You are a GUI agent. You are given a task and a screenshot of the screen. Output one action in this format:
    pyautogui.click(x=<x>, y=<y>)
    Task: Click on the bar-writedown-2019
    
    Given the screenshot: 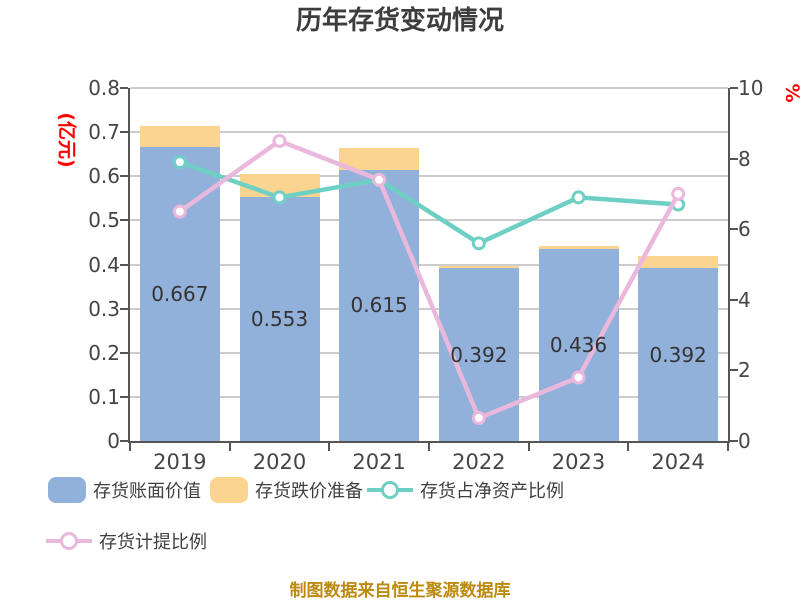 What is the action you would take?
    pyautogui.click(x=179, y=136)
    